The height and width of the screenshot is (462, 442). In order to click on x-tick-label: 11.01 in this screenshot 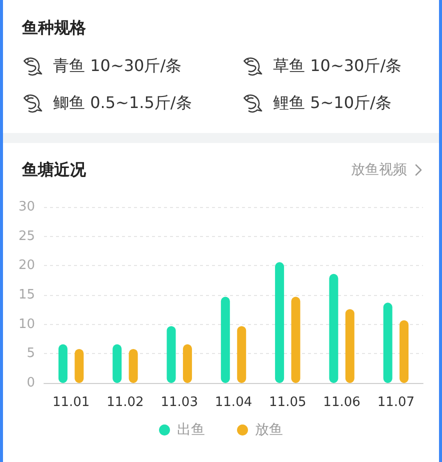, I will do `click(71, 402)`.